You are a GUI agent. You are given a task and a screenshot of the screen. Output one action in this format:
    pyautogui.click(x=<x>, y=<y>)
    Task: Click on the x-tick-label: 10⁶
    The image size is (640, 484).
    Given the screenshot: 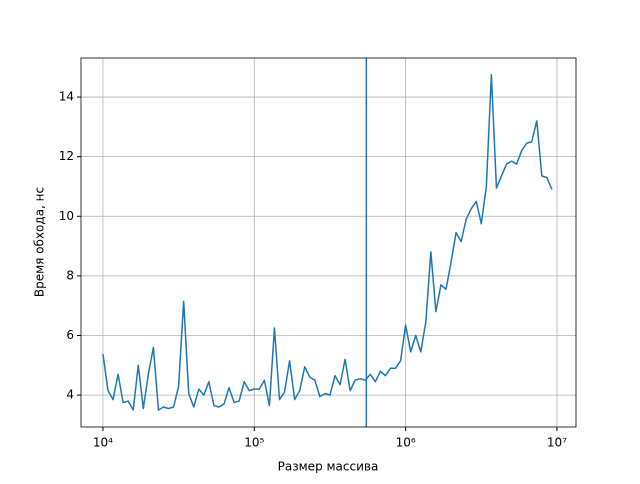 What is the action you would take?
    pyautogui.click(x=406, y=443)
    